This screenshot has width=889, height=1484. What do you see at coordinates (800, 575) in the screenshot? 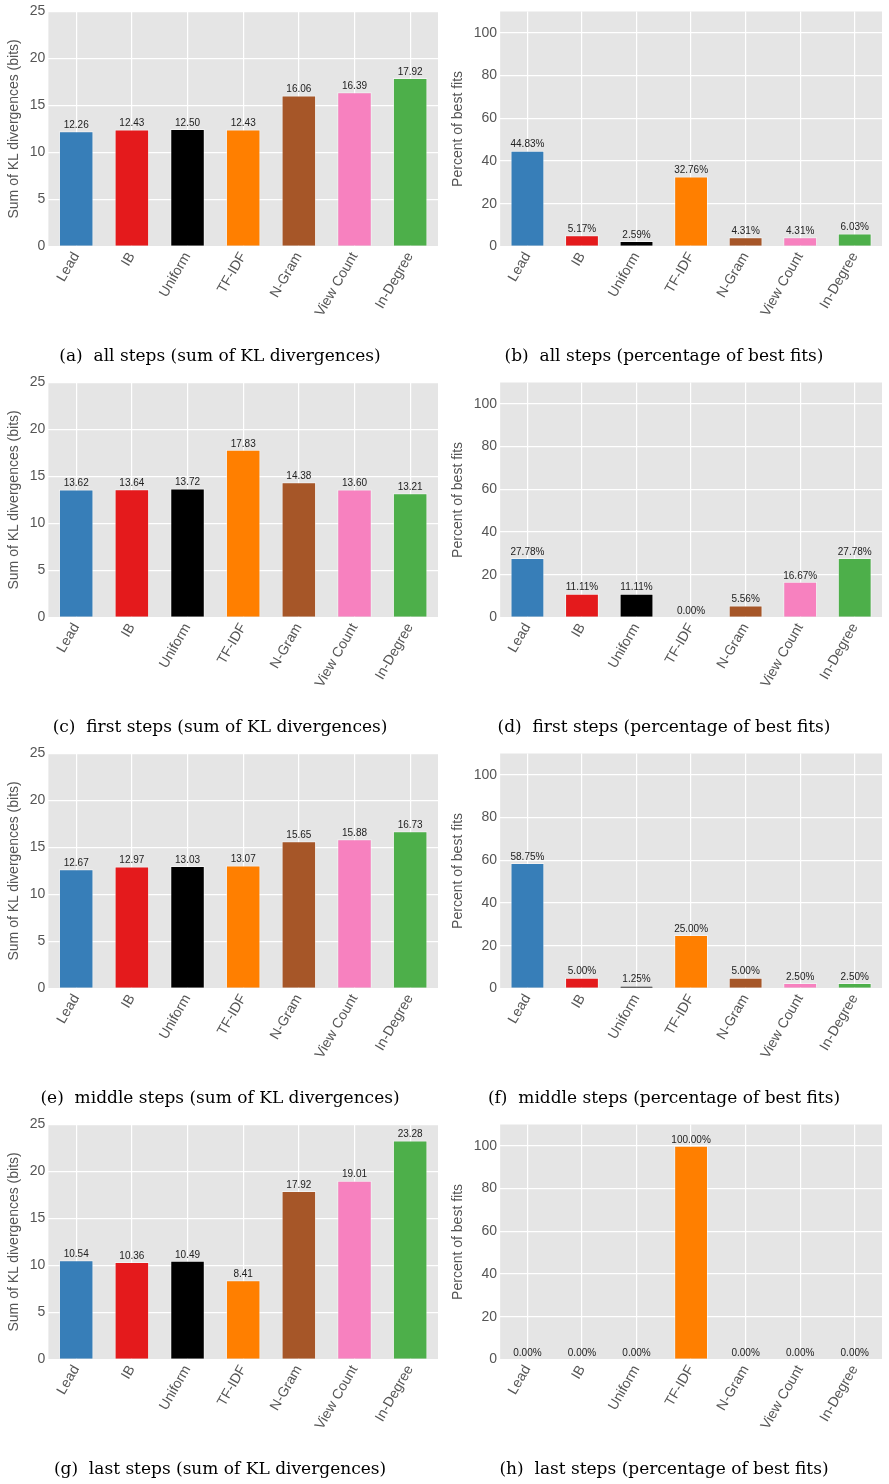
I see `data-label: 16.67%` at bounding box center [800, 575].